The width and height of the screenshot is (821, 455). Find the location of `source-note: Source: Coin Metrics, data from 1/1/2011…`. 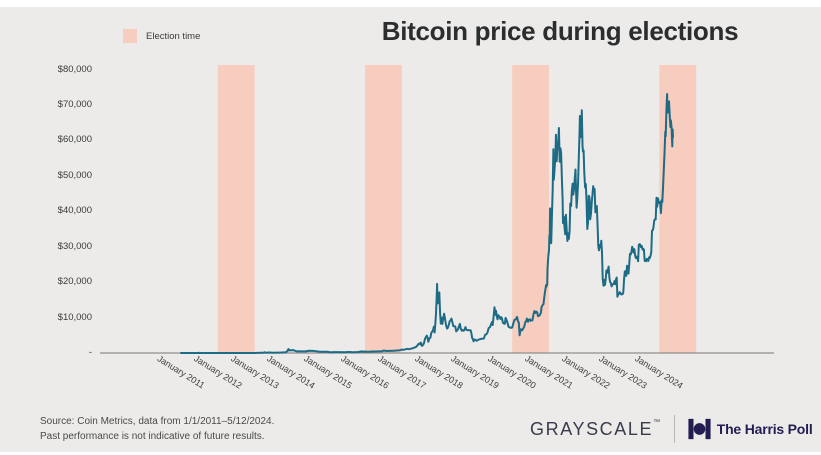

source-note: Source: Coin Metrics, data from 1/1/2011… is located at coordinates (157, 429).